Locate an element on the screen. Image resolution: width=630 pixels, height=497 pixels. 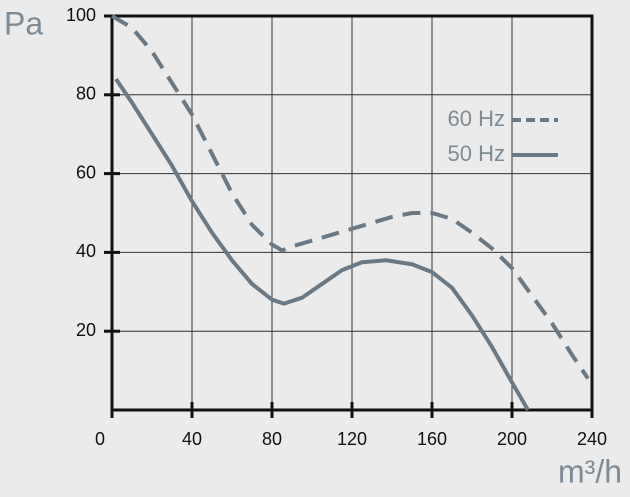
x-tick-label: 120 is located at coordinates (352, 439).